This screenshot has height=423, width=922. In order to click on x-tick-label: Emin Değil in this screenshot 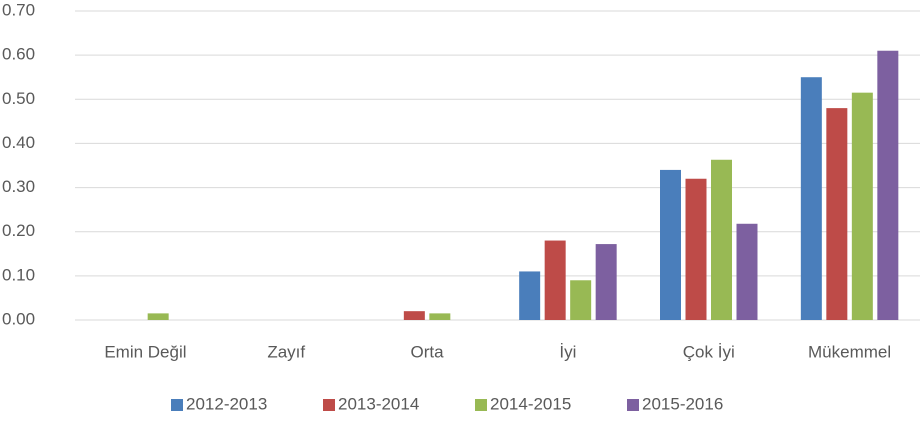, I will do `click(145, 351)`.